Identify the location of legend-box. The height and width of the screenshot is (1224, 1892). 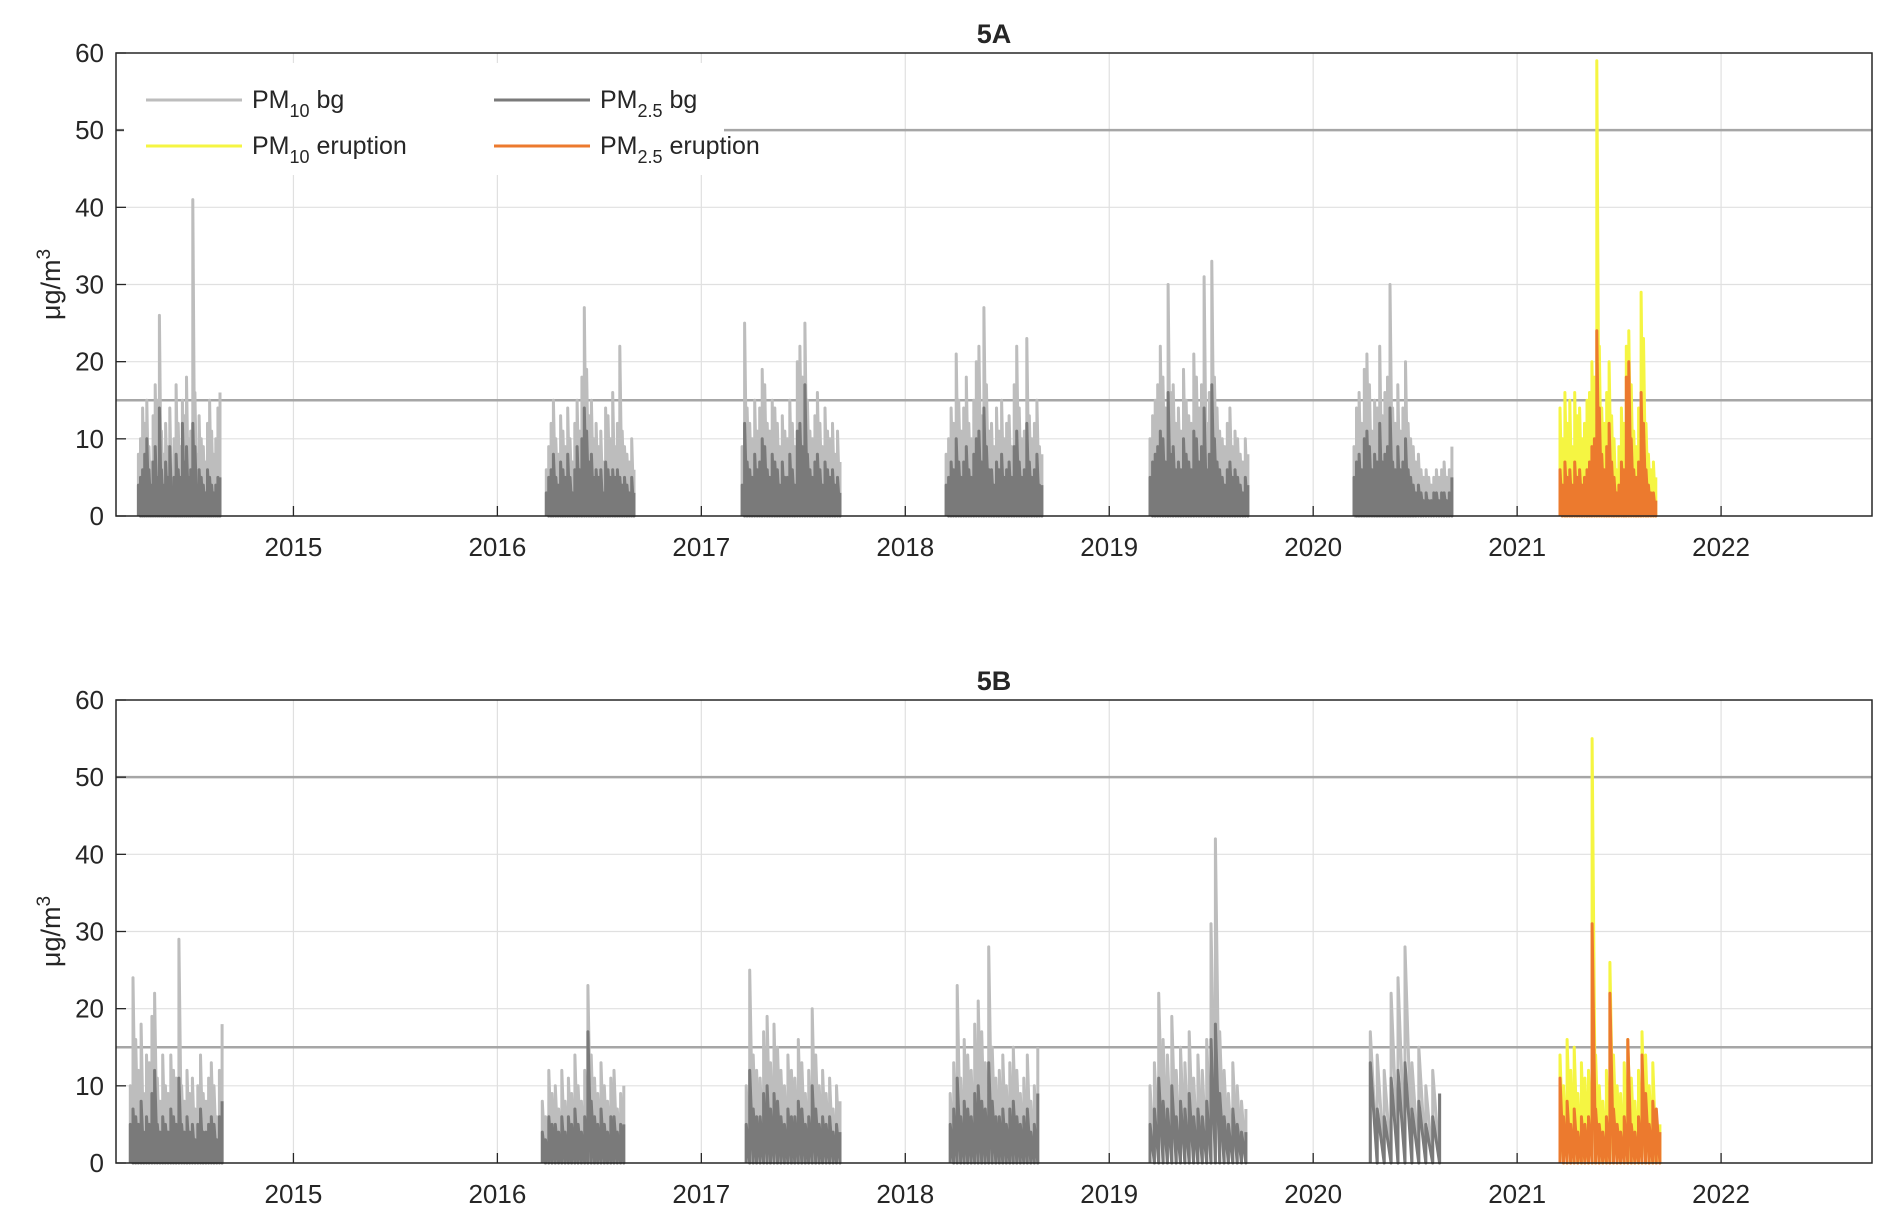
(424, 119).